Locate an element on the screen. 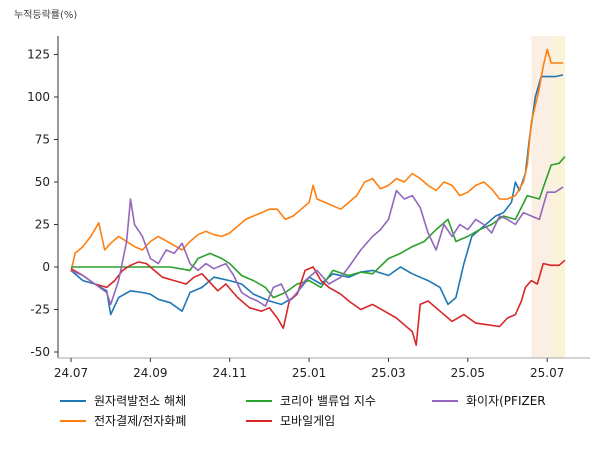 Image resolution: width=600 pixels, height=450 pixels. y-tick-label: 100 is located at coordinates (38, 97).